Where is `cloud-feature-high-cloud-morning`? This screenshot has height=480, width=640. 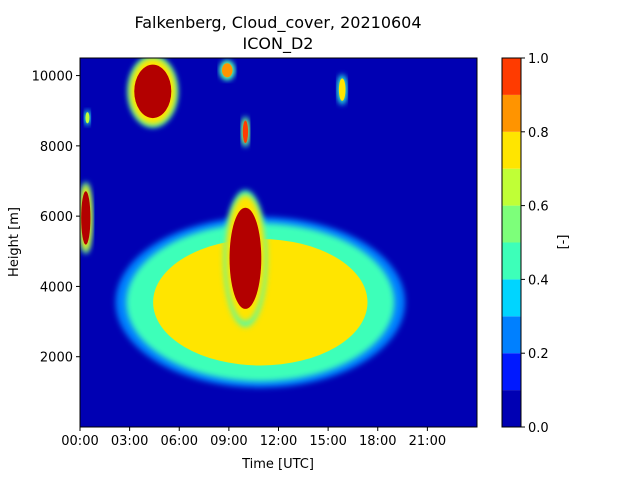 cloud-feature-high-cloud-morning is located at coordinates (153, 91).